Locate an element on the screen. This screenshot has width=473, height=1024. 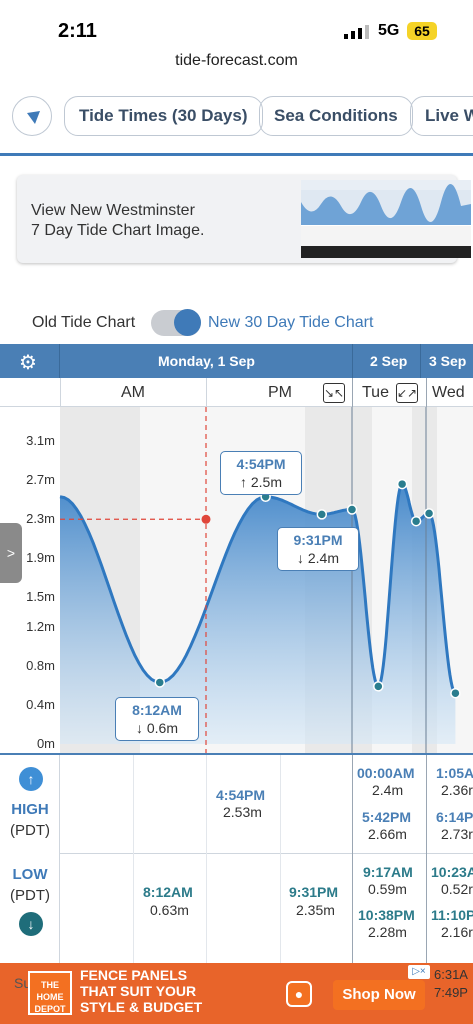
tue-high-time-2: 5:42PM is located at coordinates (387, 817).